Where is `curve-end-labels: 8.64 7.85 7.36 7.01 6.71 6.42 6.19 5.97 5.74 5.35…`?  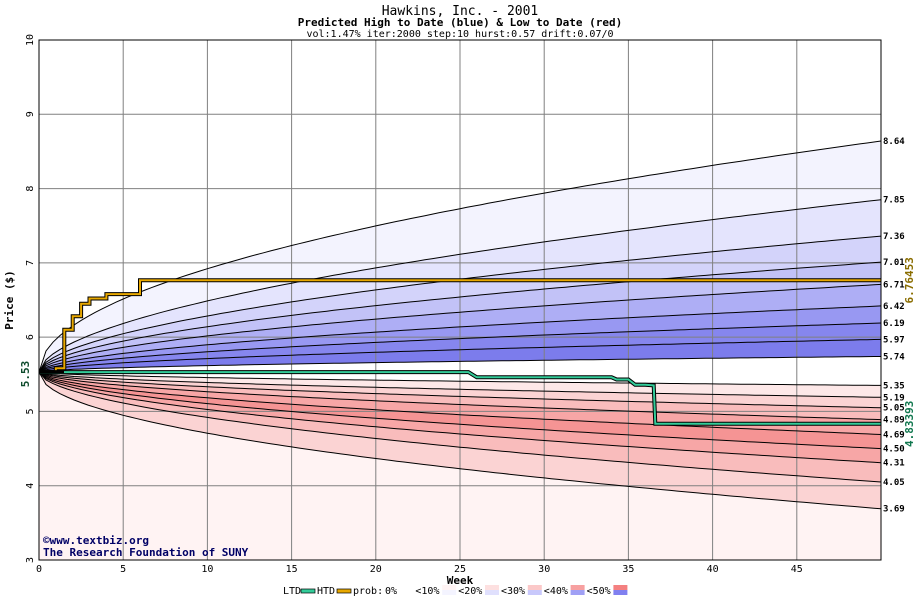
curve-end-labels: 8.64 7.85 7.36 7.01 6.71 6.42 6.19 5.97 5.74 5.35… is located at coordinates (894, 326).